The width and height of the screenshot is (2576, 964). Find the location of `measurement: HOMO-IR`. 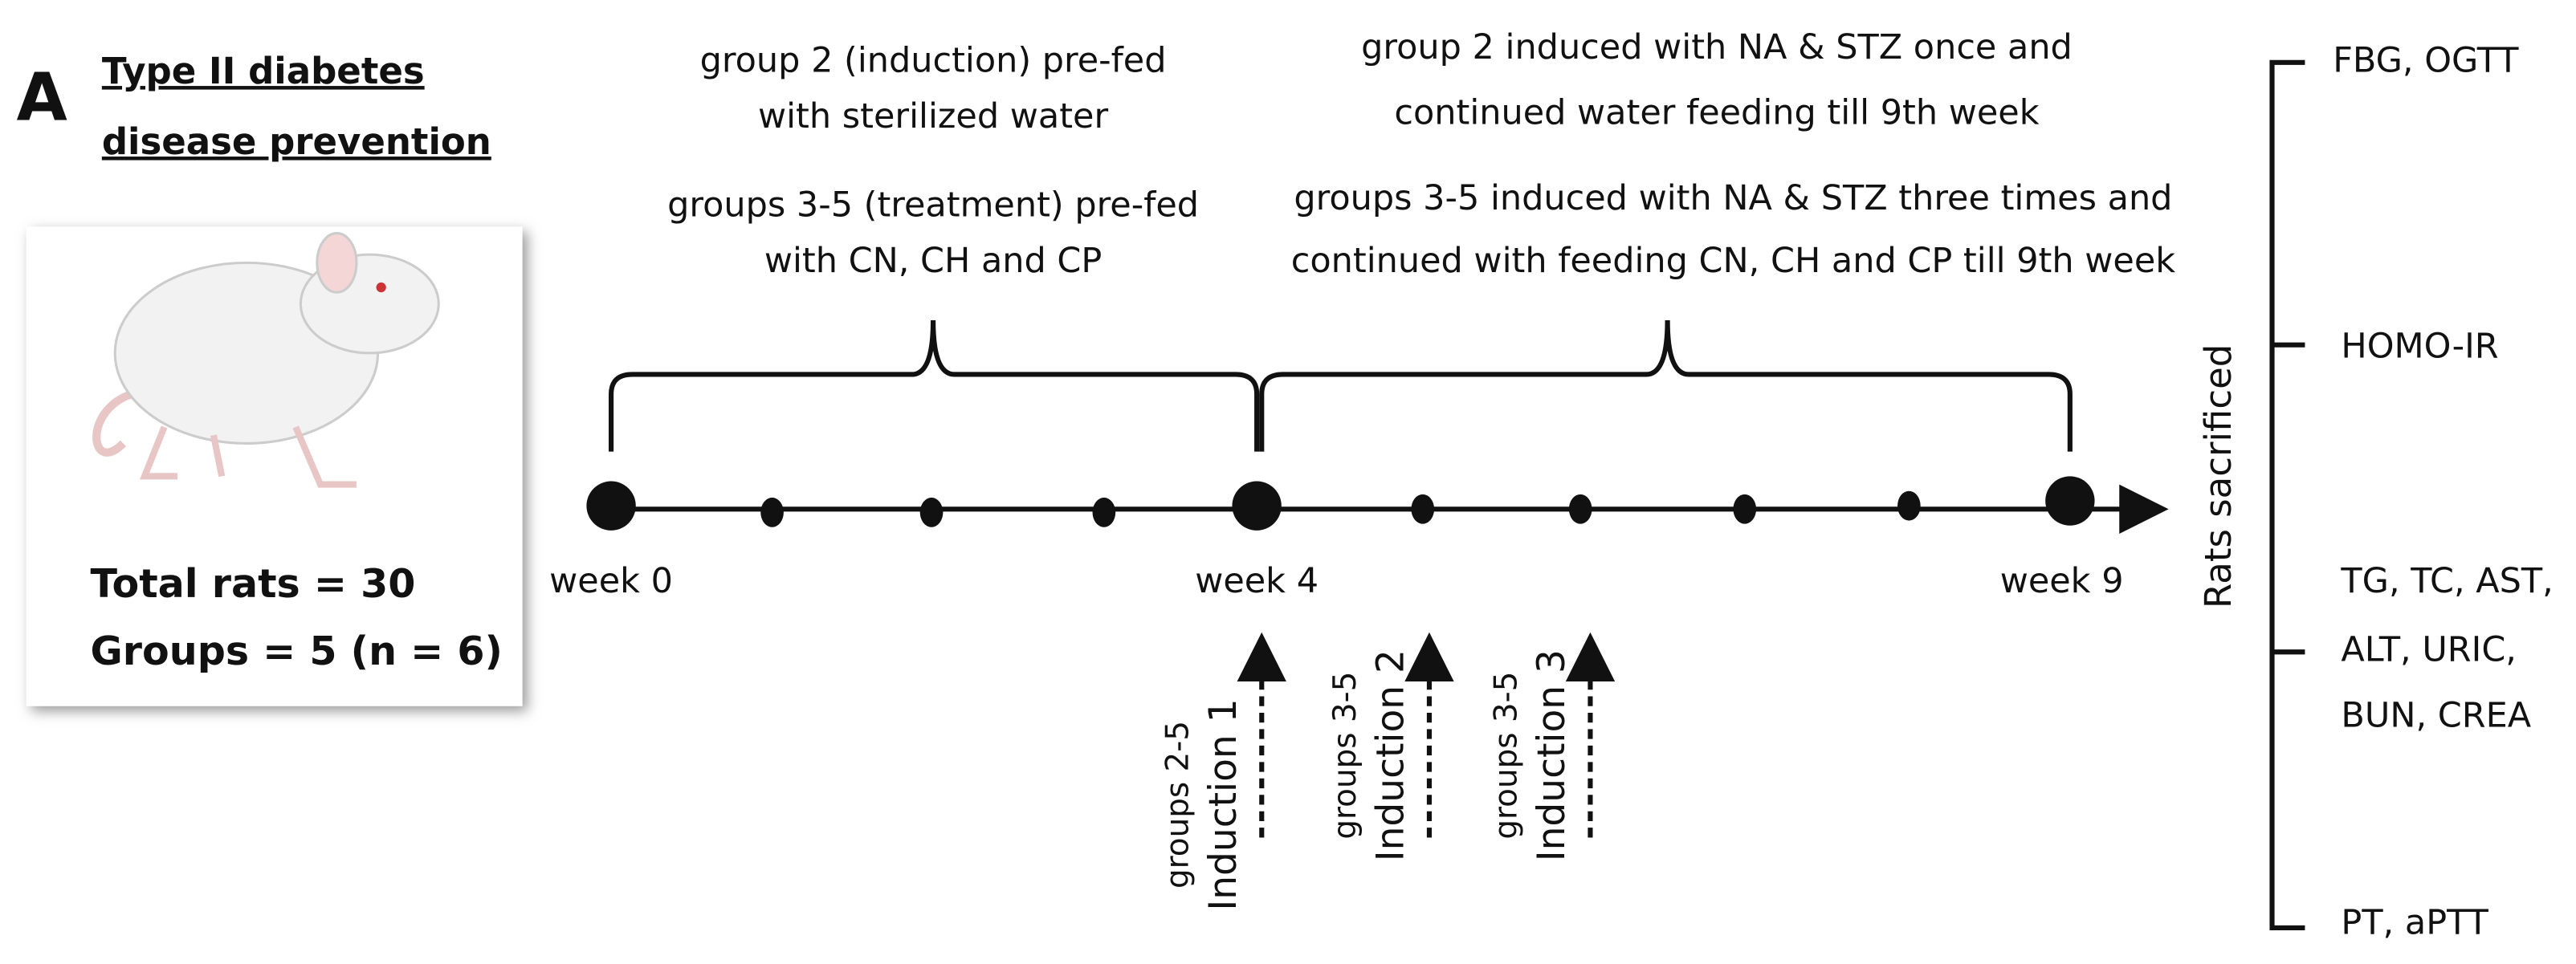

measurement: HOMO-IR is located at coordinates (2419, 346).